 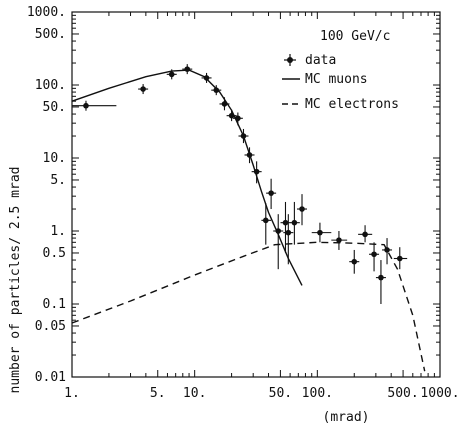 I want to click on y-tick-label: 0.05, so click(x=50, y=326).